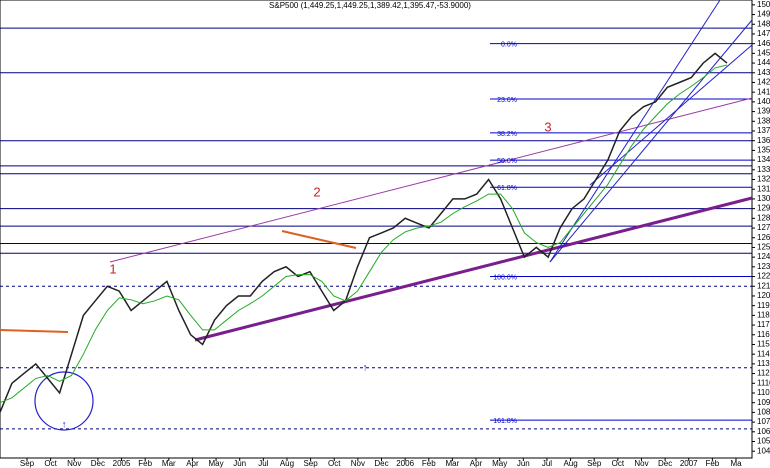 This screenshot has height=468, width=770. I want to click on y-tick-label: 1300, so click(763, 198).